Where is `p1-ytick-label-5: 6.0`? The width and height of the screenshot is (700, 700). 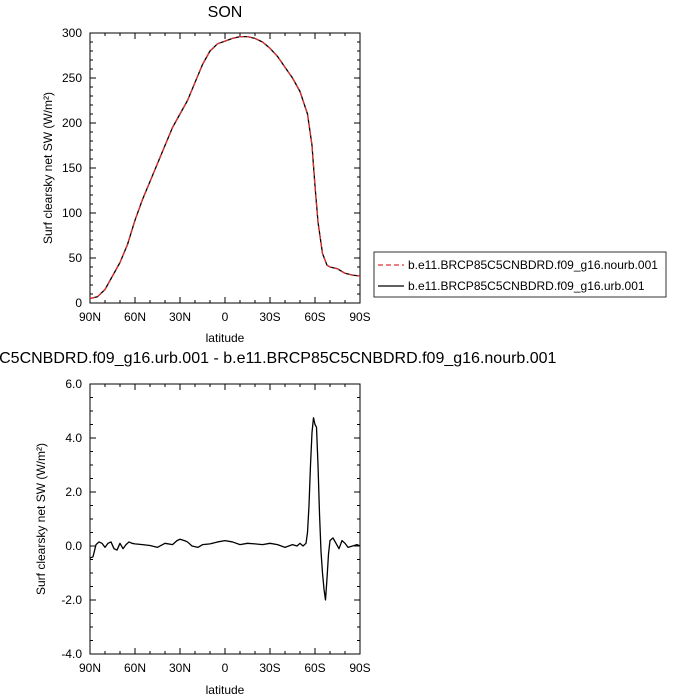 p1-ytick-label-5: 6.0 is located at coordinates (73, 384).